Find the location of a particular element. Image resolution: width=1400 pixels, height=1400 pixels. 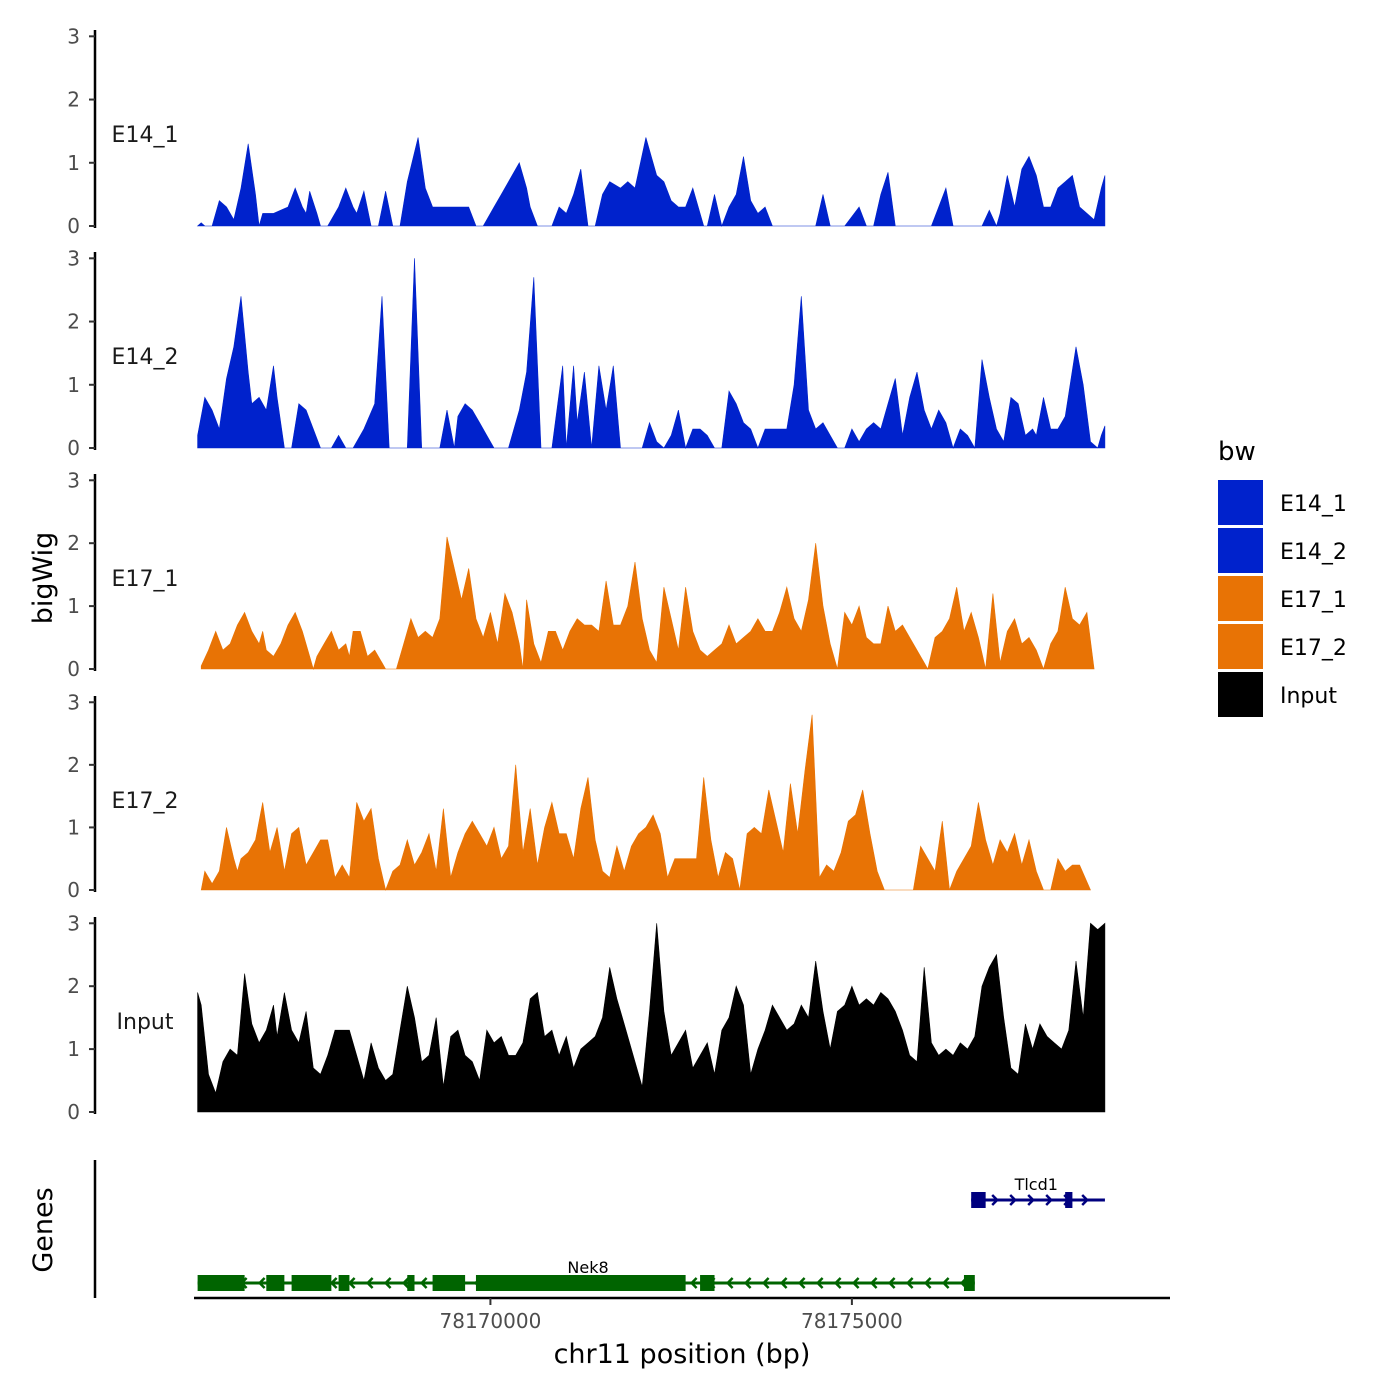

gene-Nek8: Nek8 is located at coordinates (586, 1274).